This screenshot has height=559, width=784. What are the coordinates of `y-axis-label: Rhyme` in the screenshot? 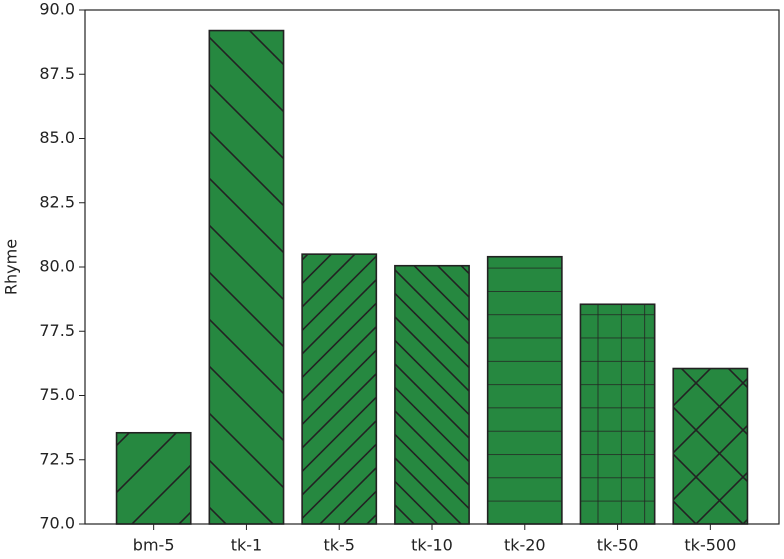 It's located at (11, 267).